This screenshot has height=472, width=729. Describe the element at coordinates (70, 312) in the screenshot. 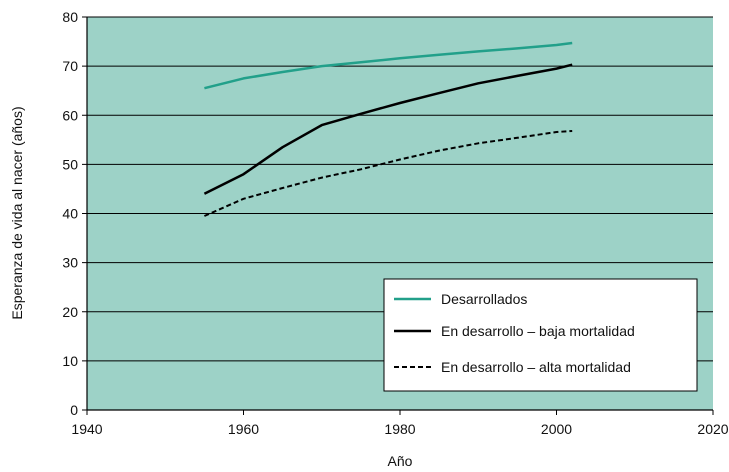

I see `y-tick-label-20: 20` at that location.